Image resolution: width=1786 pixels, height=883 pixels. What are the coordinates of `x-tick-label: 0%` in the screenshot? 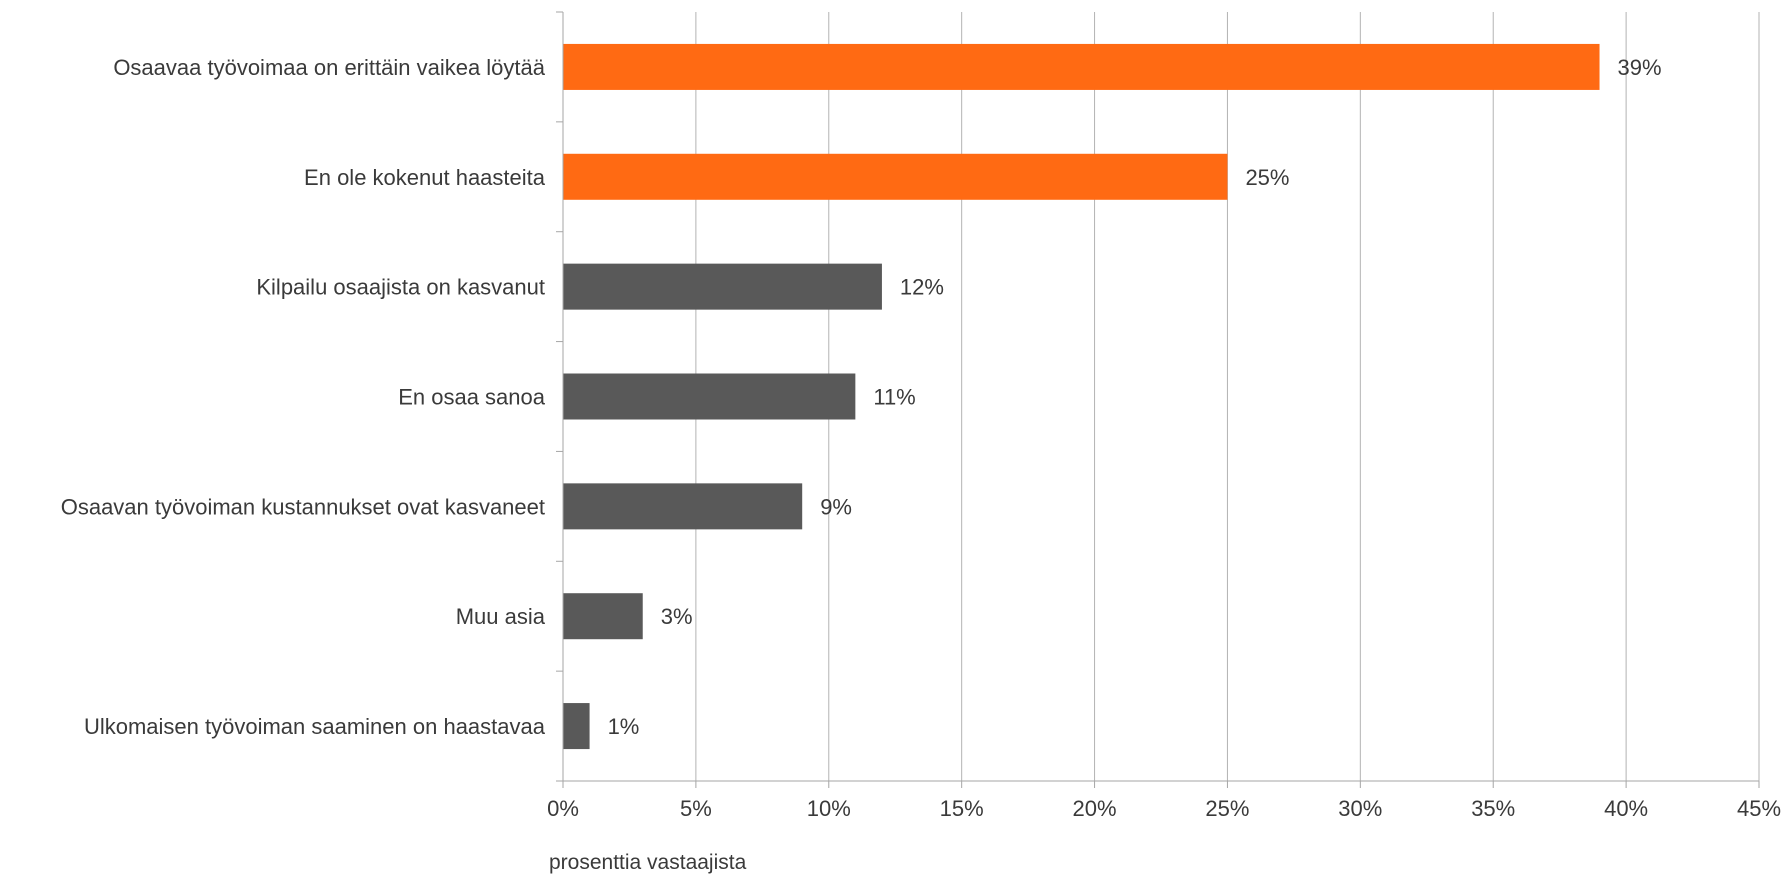 It's located at (563, 808).